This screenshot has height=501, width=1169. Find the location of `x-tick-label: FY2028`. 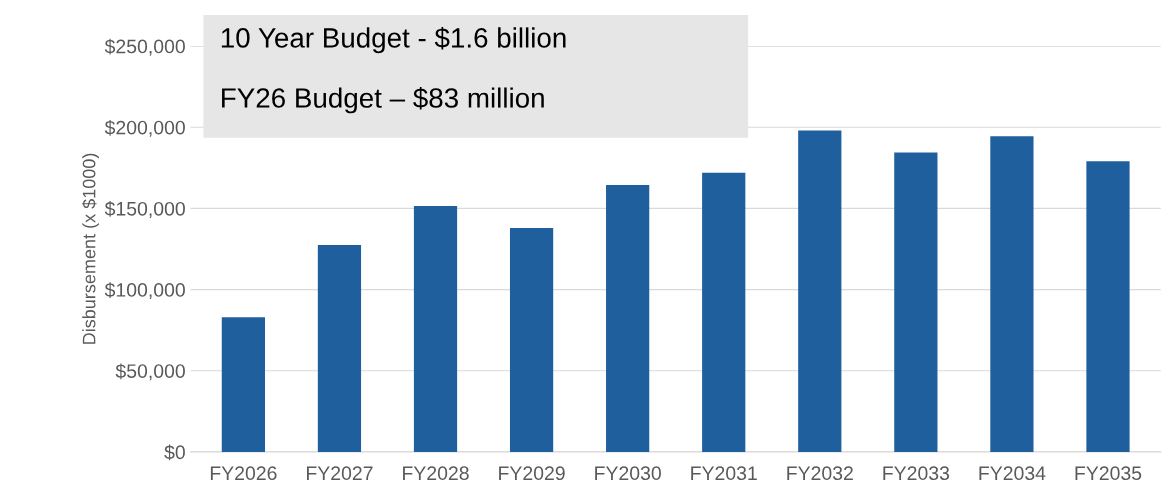

x-tick-label: FY2028 is located at coordinates (436, 473).